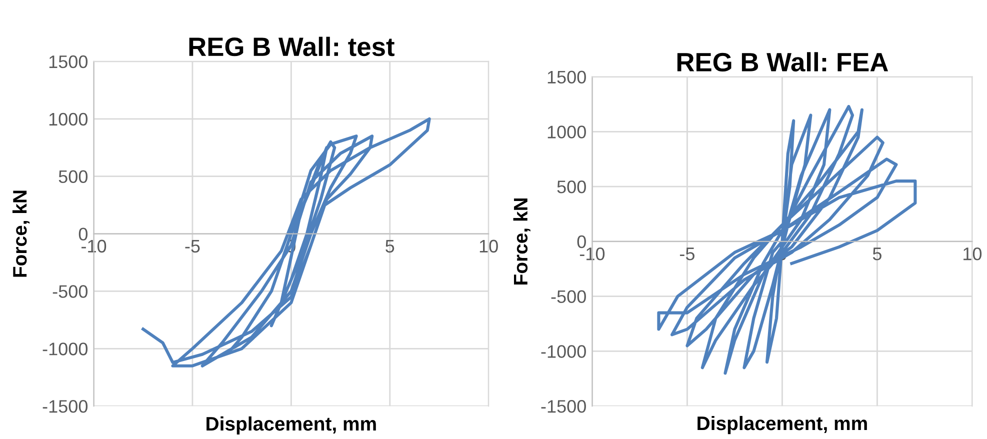 The height and width of the screenshot is (439, 987). What do you see at coordinates (291, 46) in the screenshot?
I see `chart-title: REG B Wall: test` at bounding box center [291, 46].